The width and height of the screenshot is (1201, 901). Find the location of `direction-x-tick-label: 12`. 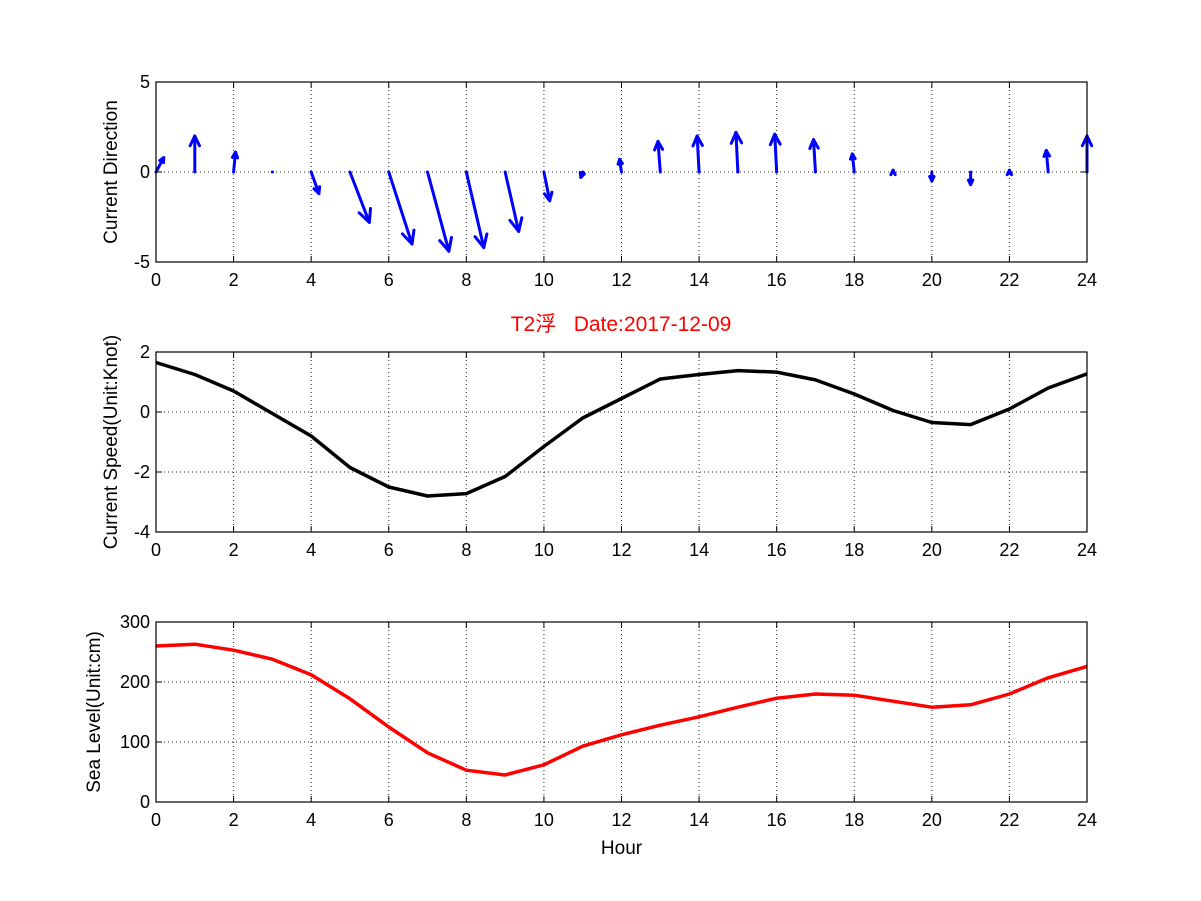

direction-x-tick-label: 12 is located at coordinates (621, 280).